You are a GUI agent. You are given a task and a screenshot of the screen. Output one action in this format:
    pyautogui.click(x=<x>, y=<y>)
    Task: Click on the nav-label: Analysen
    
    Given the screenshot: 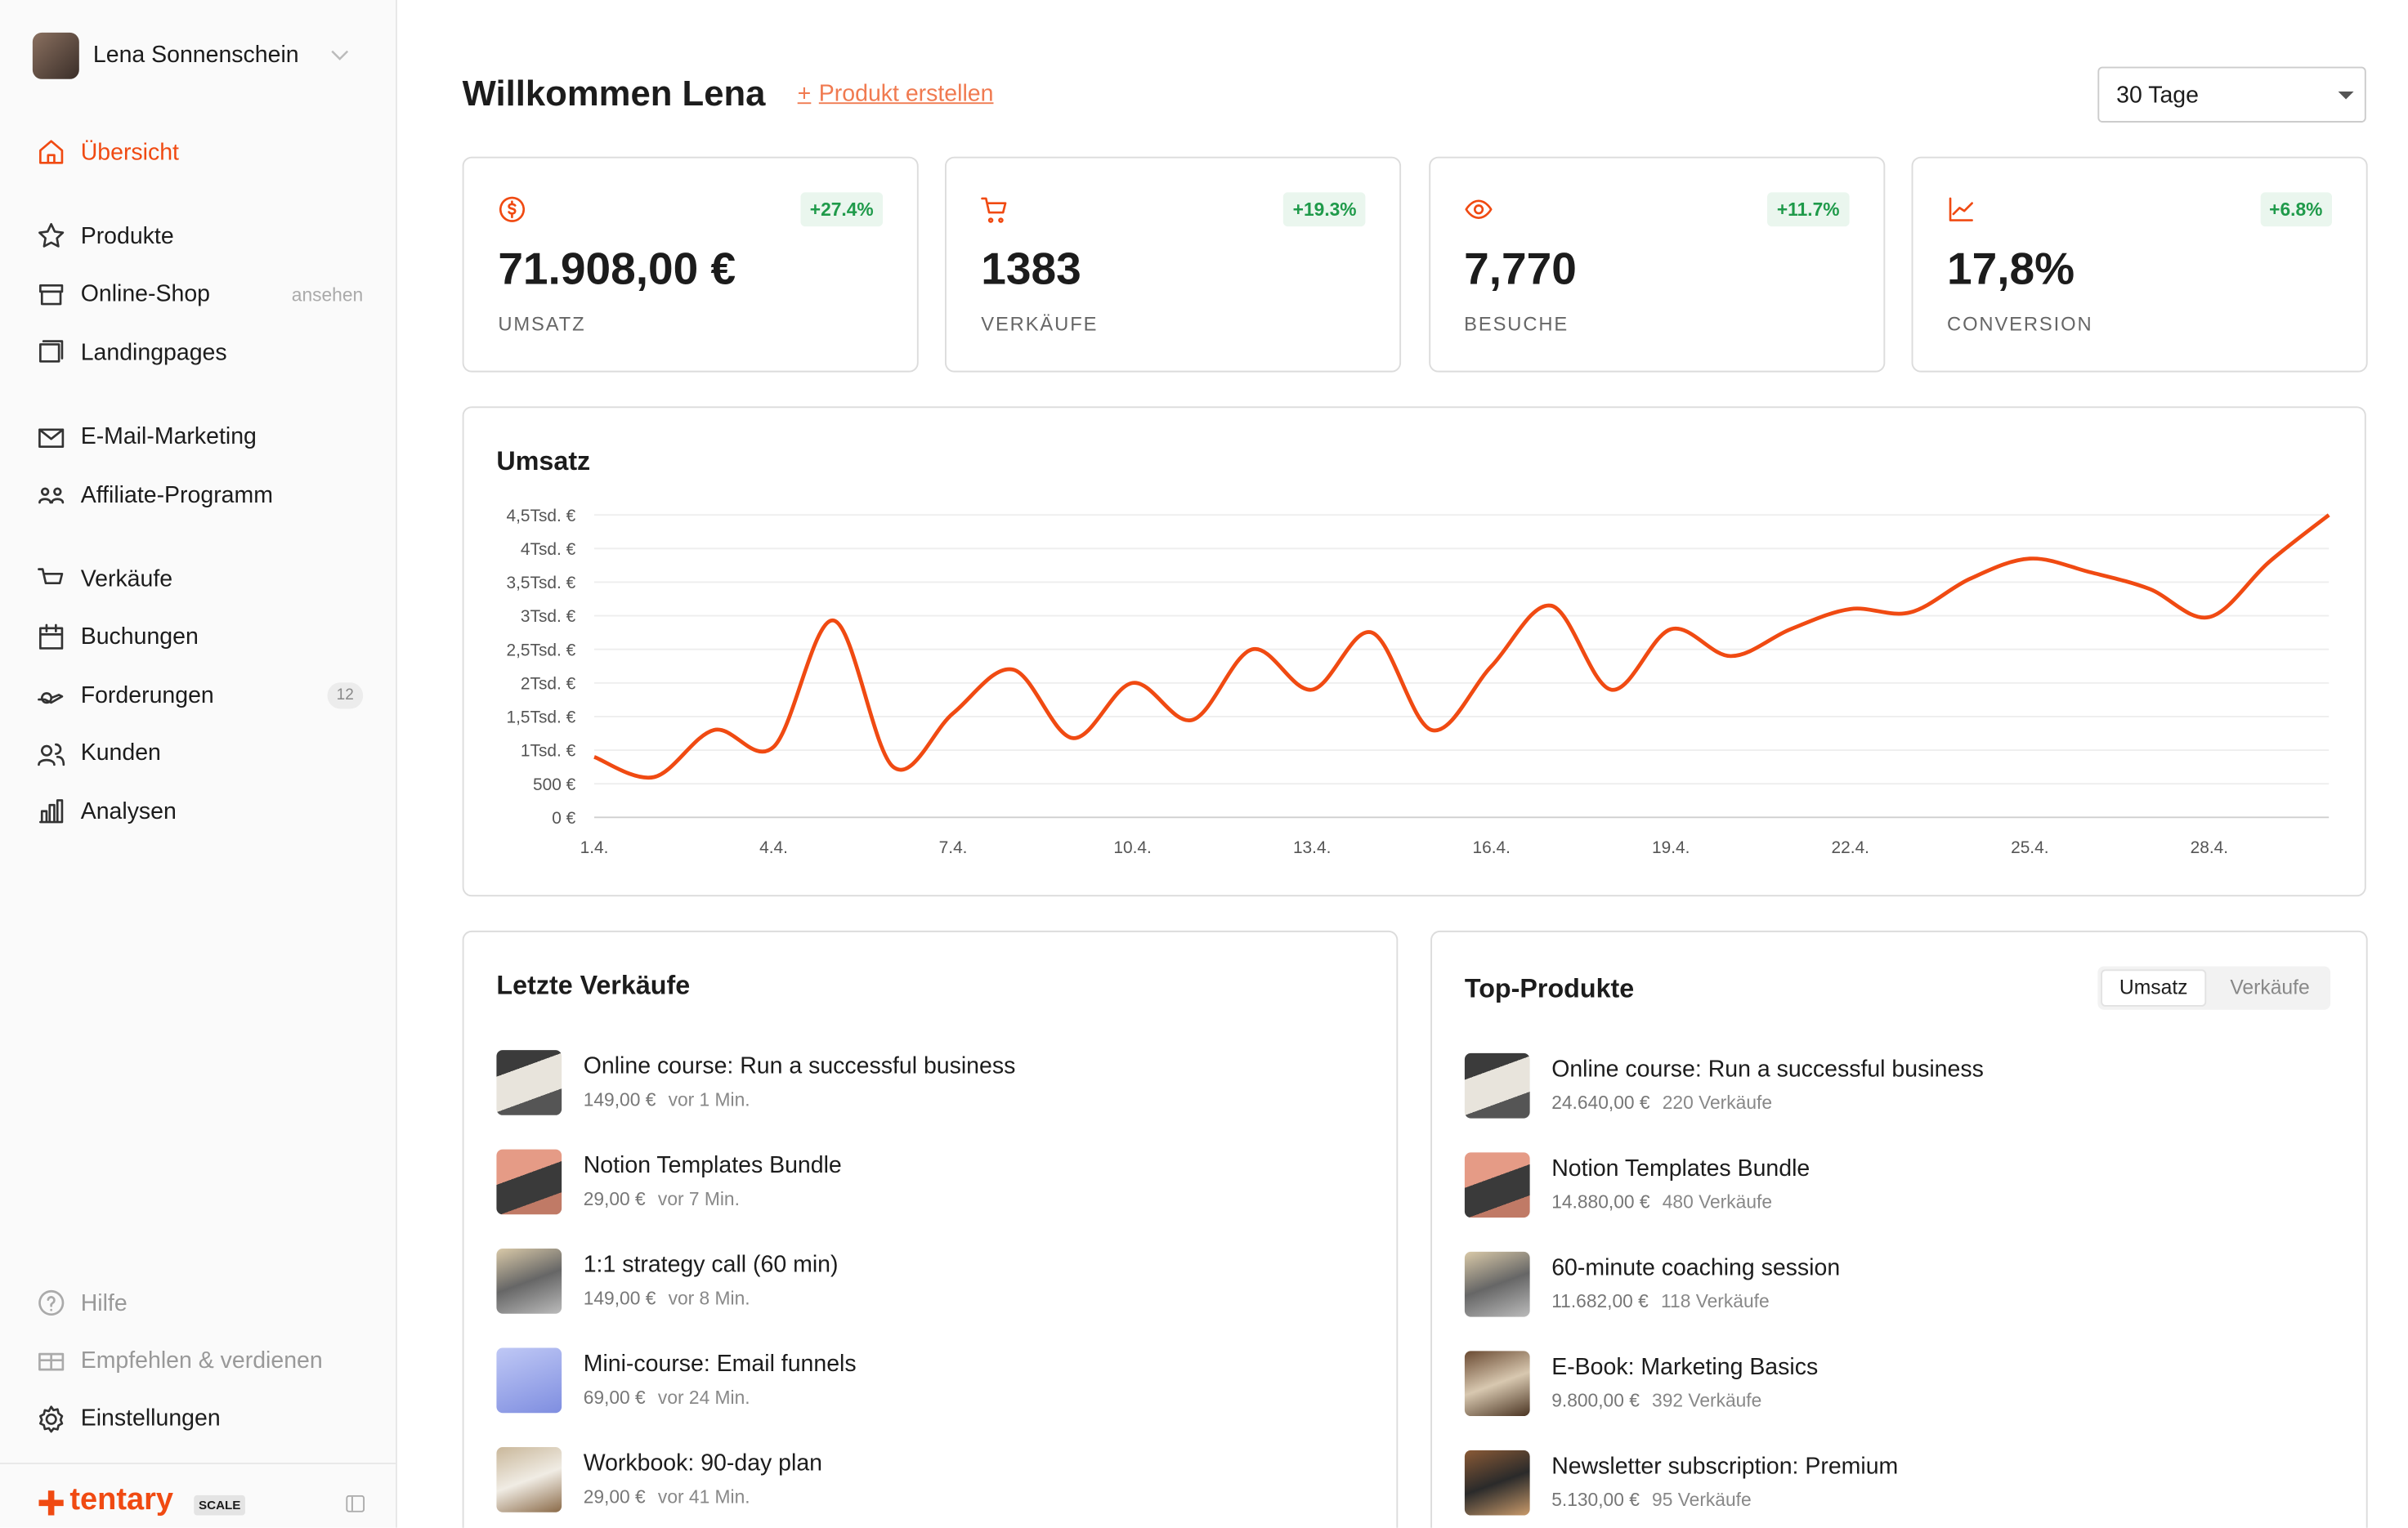 What is the action you would take?
    pyautogui.click(x=128, y=811)
    